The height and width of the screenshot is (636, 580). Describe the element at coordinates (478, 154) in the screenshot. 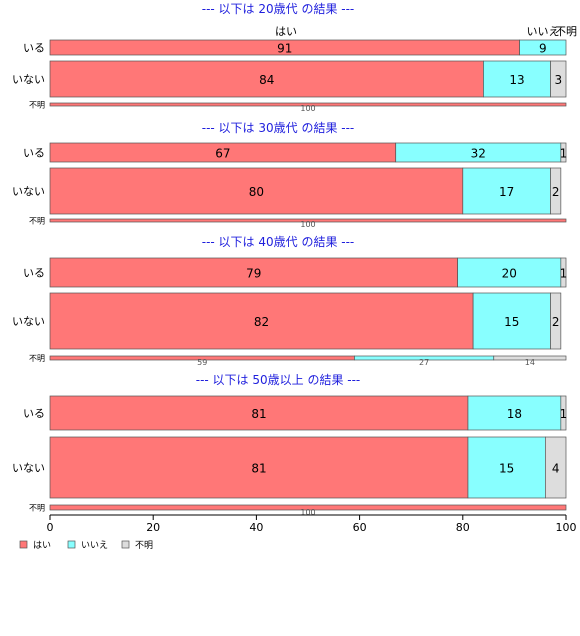

I see `data-label: 32` at that location.